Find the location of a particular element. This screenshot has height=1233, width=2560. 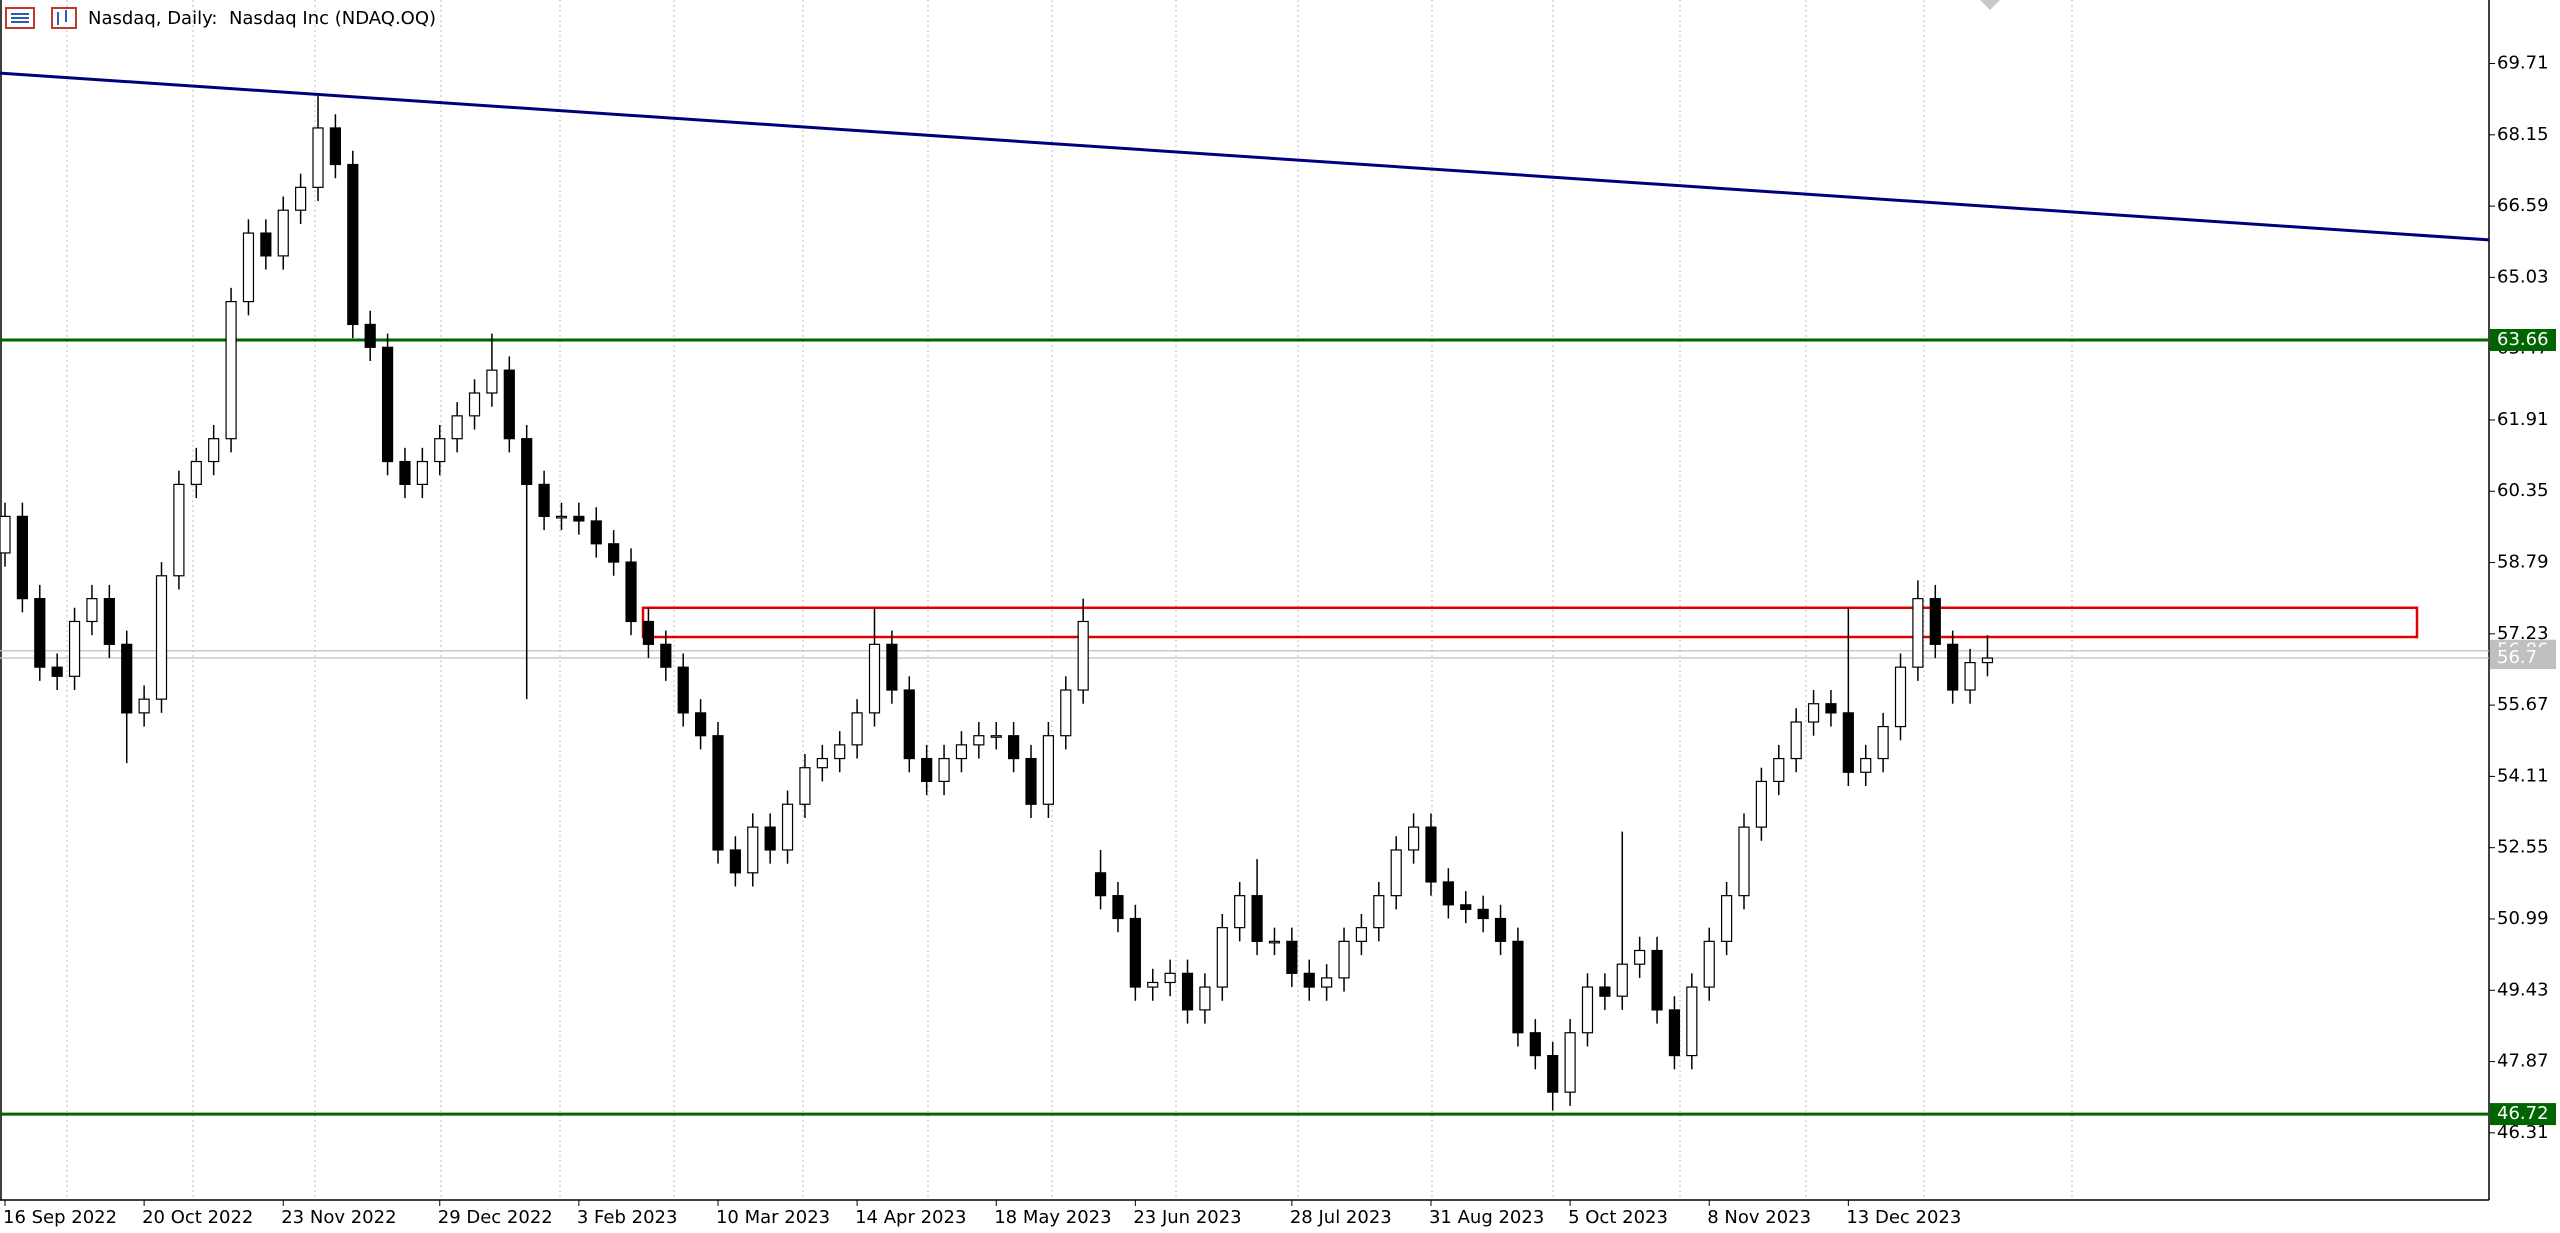

x-tick-label: 5 Oct 2023 is located at coordinates (1618, 1217).